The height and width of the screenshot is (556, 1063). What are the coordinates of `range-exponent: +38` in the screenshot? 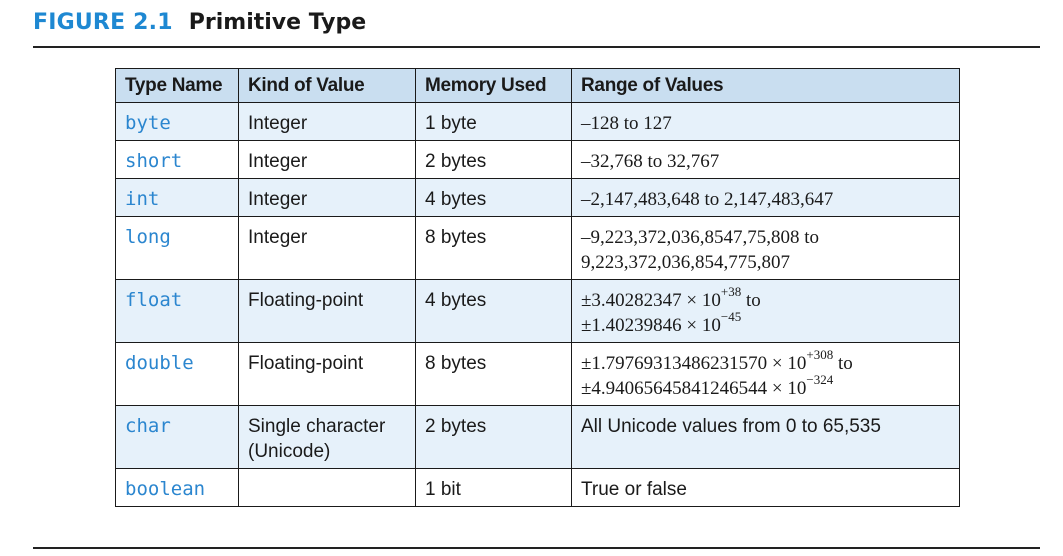 It's located at (731, 291).